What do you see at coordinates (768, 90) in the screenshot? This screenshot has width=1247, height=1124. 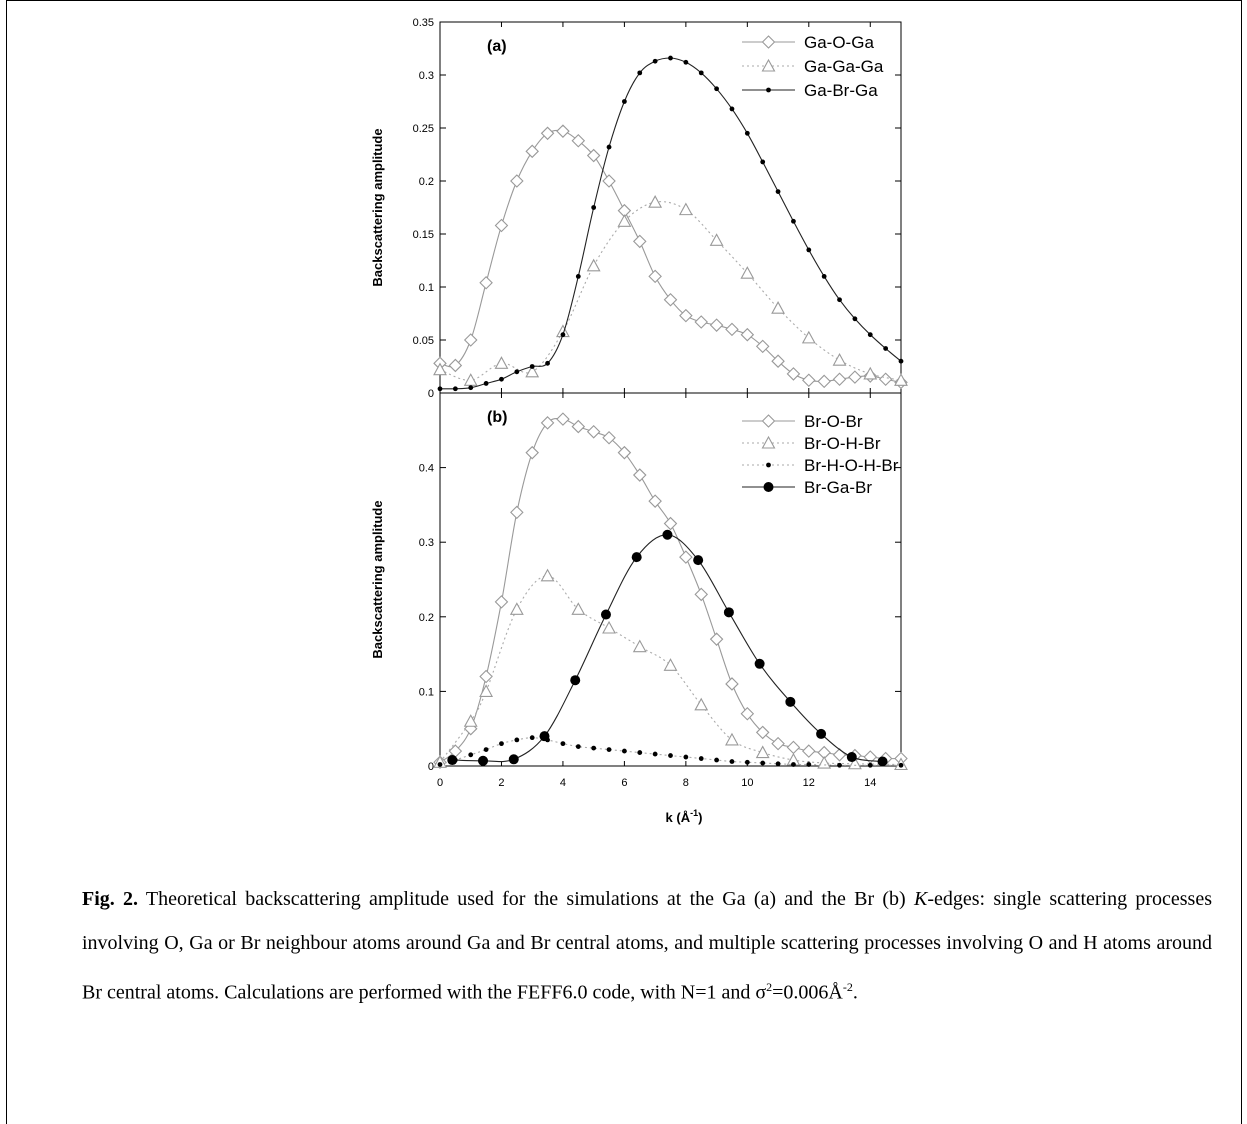 I see `legend-marker-ga-br-ga` at bounding box center [768, 90].